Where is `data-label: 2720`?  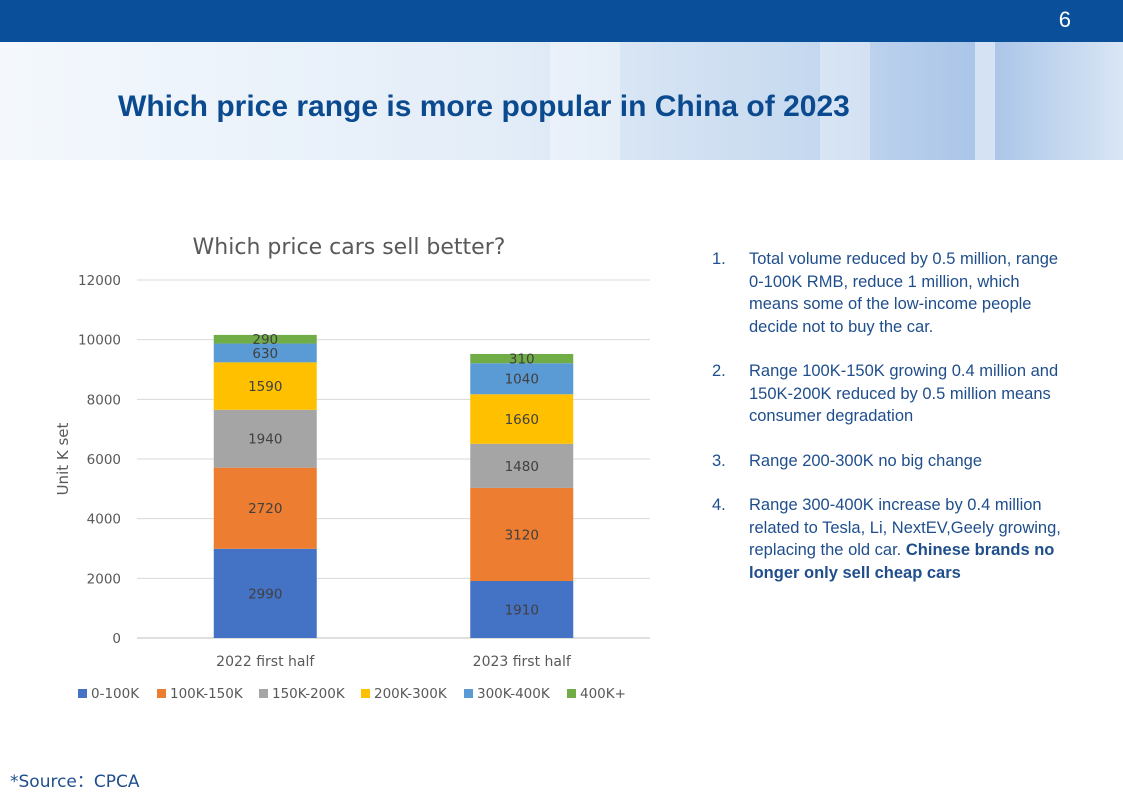
data-label: 2720 is located at coordinates (265, 509).